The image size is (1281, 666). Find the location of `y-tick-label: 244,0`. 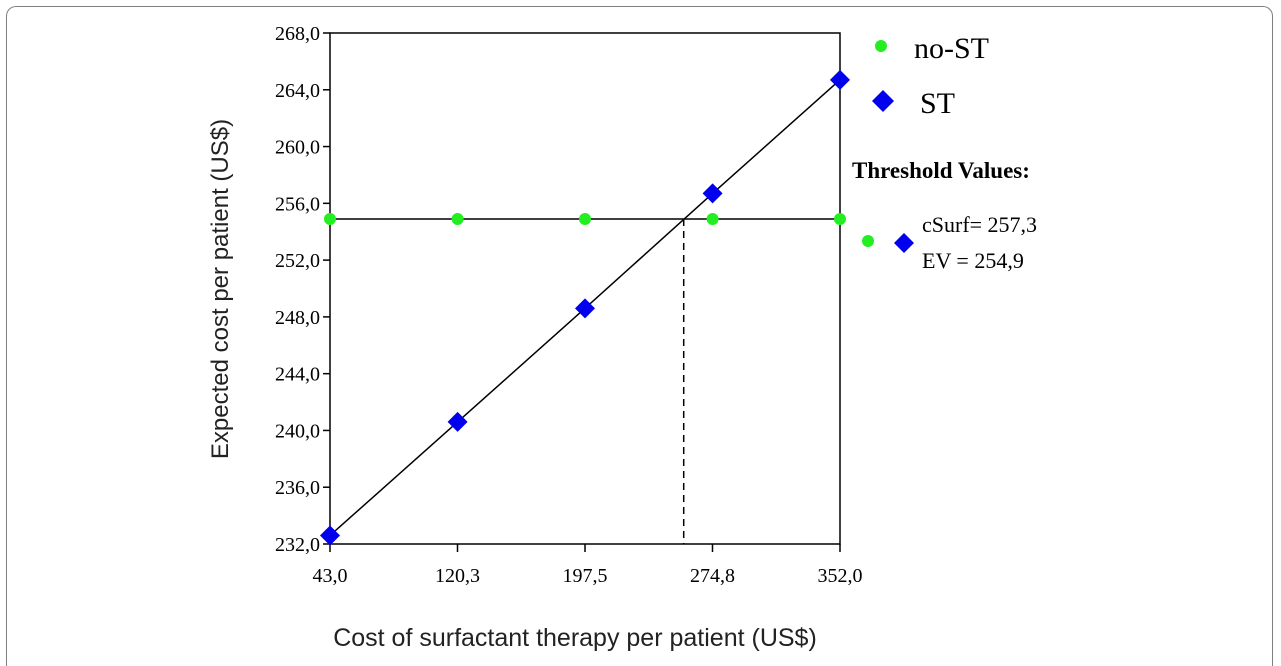

y-tick-label: 244,0 is located at coordinates (297, 375).